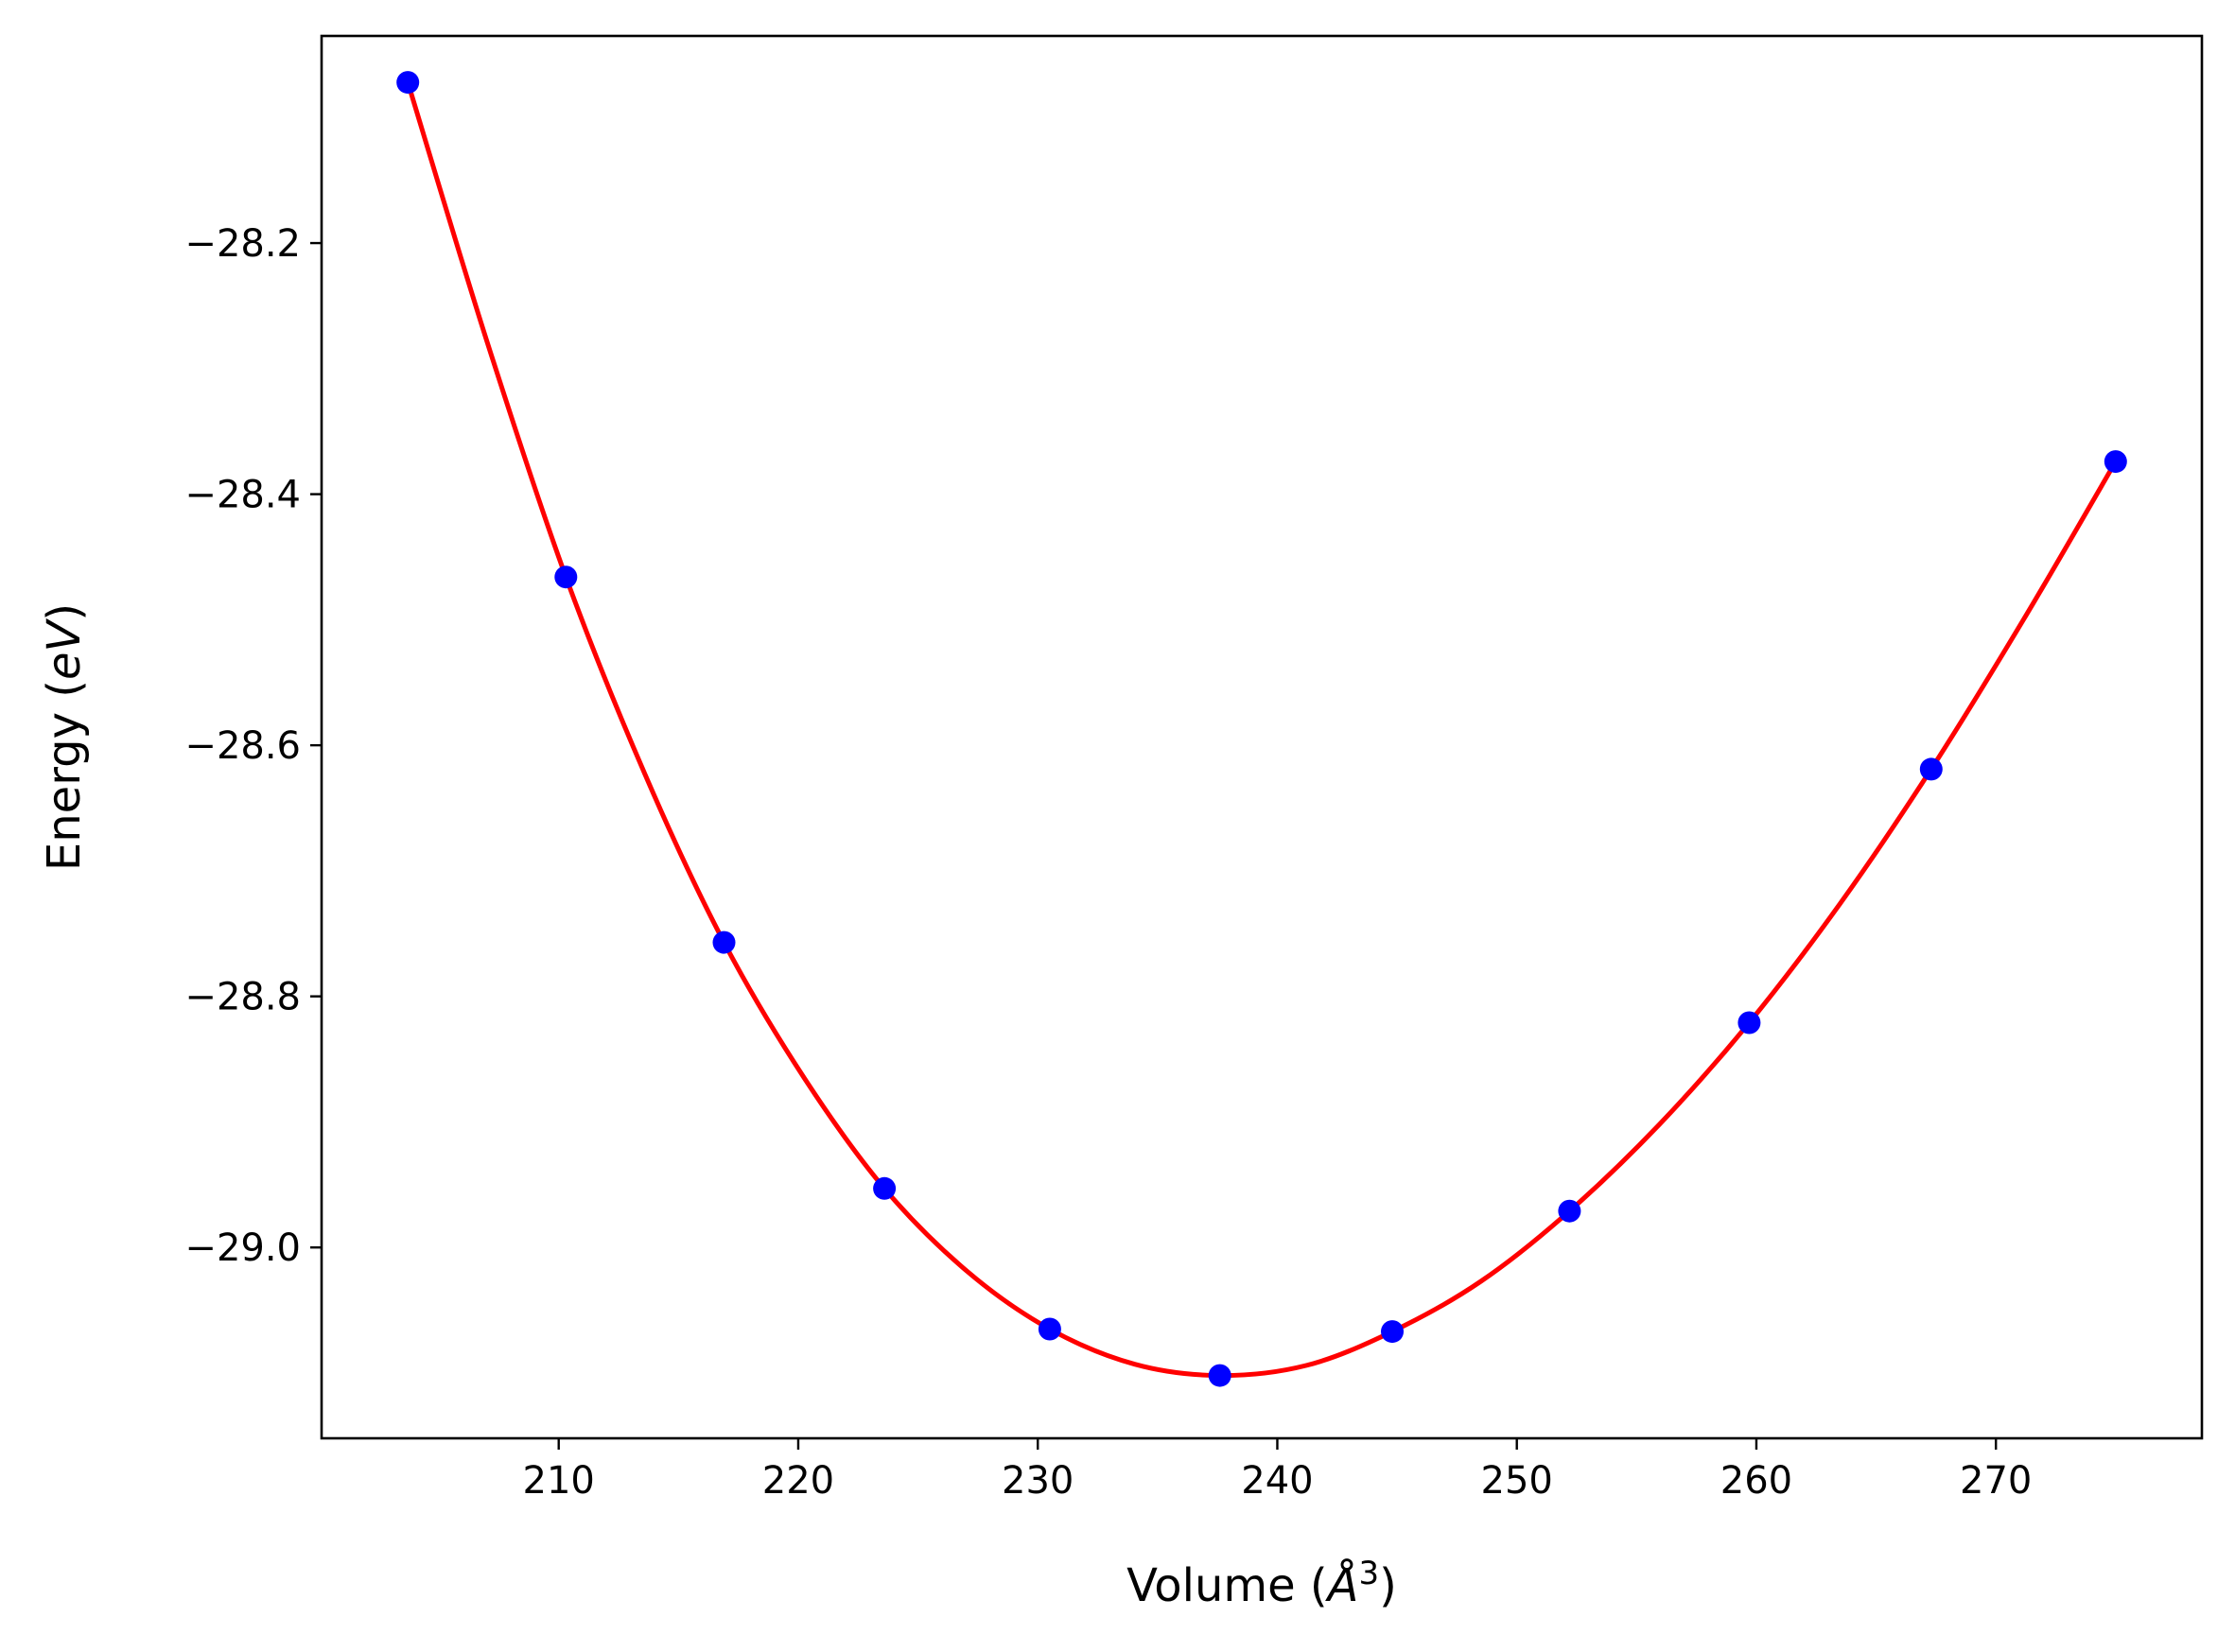 The width and height of the screenshot is (2235, 1652). What do you see at coordinates (1756, 1481) in the screenshot?
I see `x-tick-label: 260` at bounding box center [1756, 1481].